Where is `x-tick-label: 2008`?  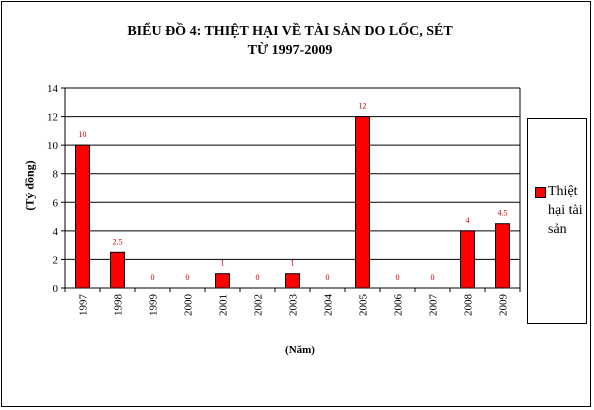
x-tick-label: 2008 is located at coordinates (469, 305).